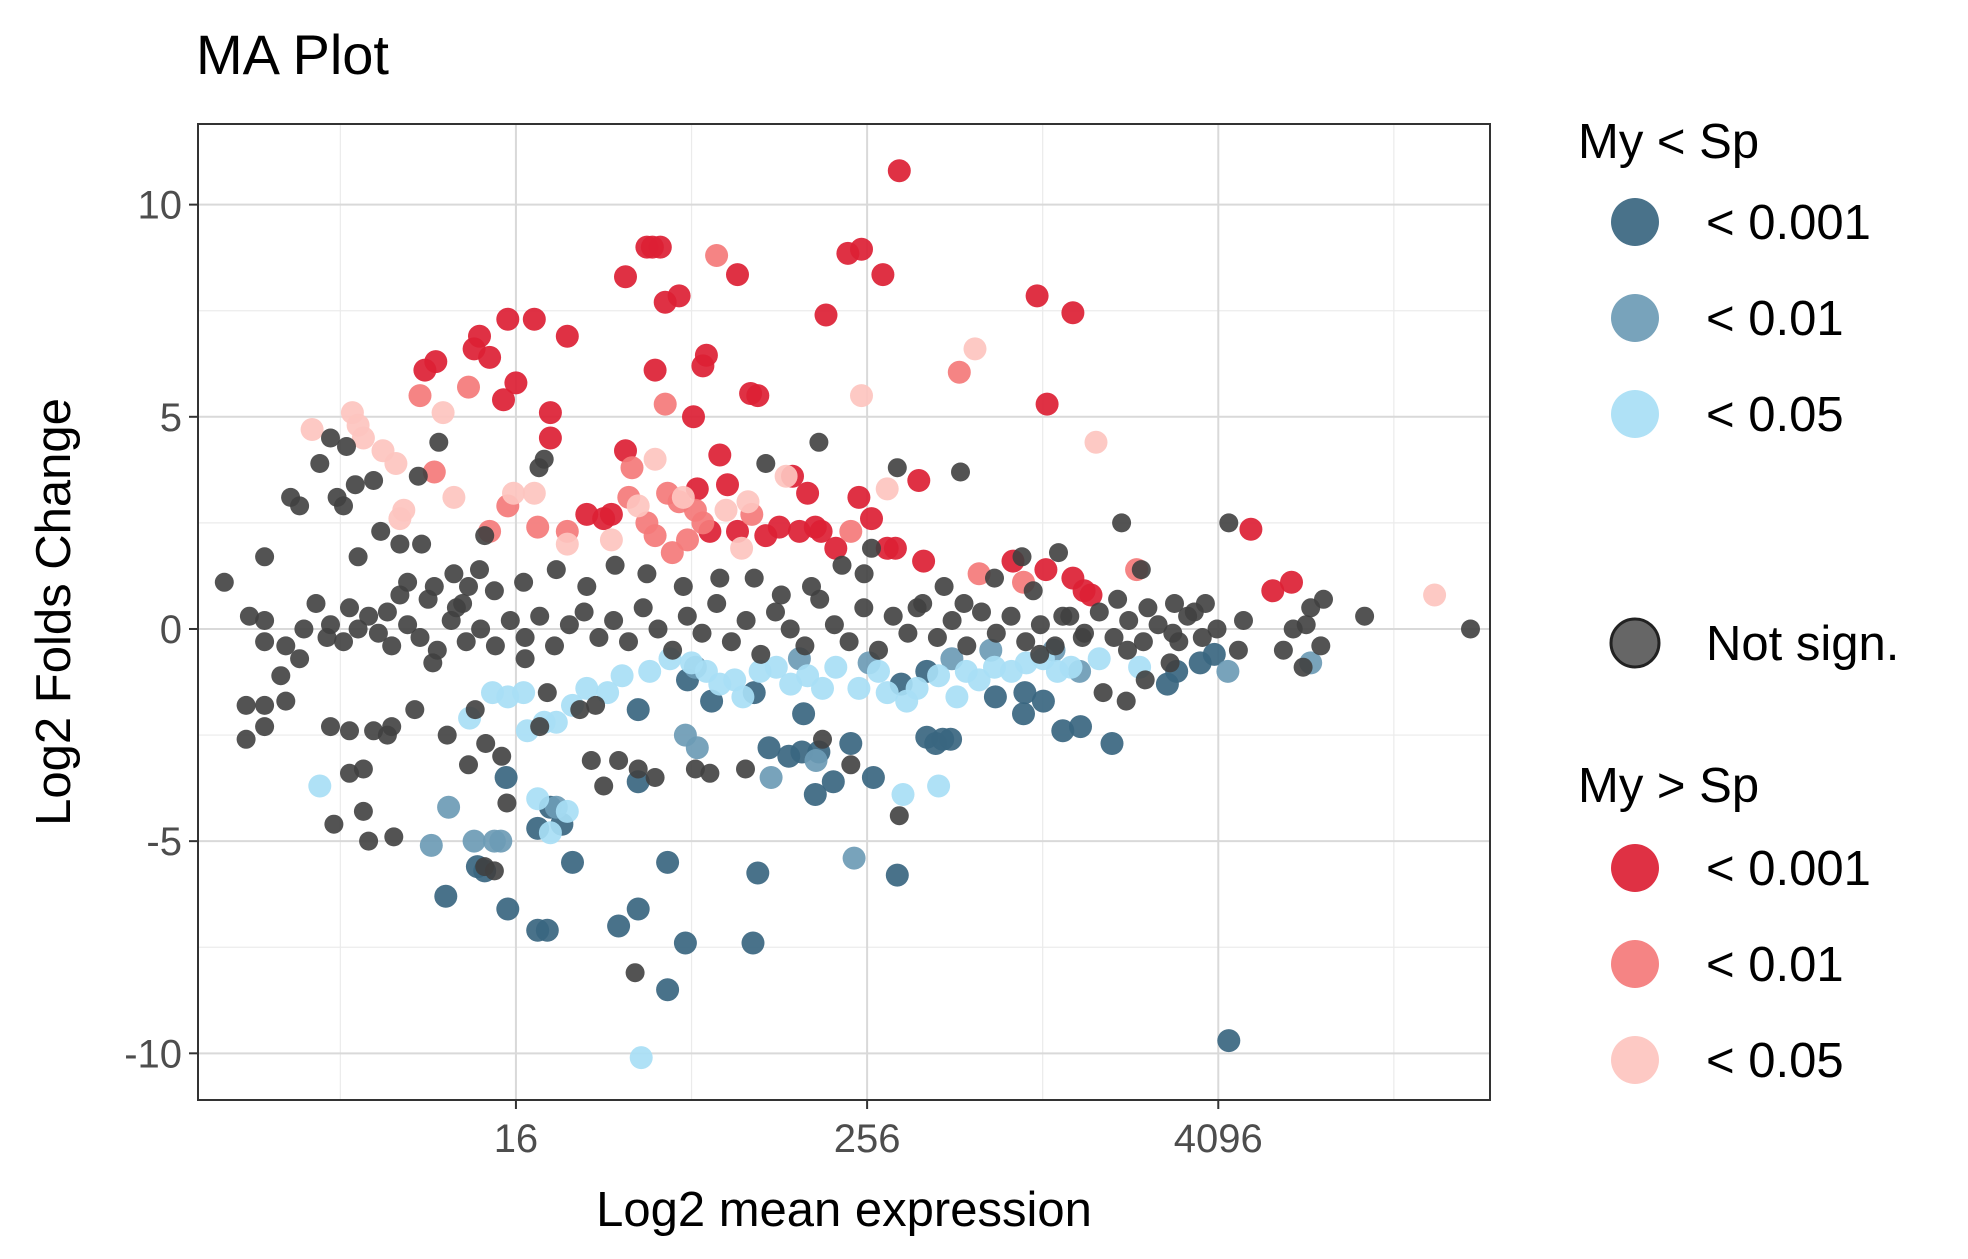 This screenshot has width=1968, height=1259. Describe the element at coordinates (161, 630) in the screenshot. I see `y-axis: 10 5 0 -5 -10` at that location.